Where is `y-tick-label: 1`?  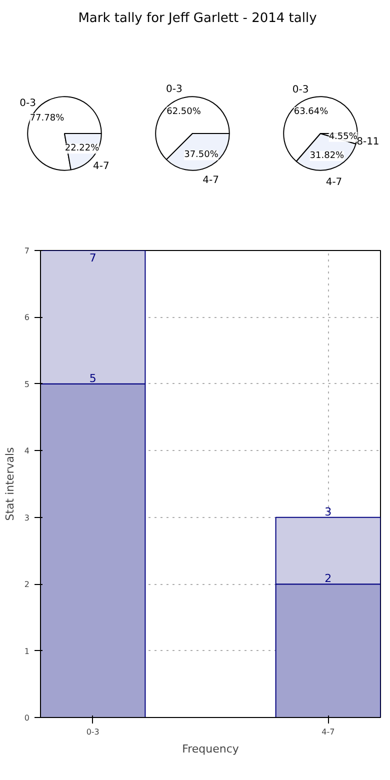
y-tick-label: 1 is located at coordinates (27, 651).